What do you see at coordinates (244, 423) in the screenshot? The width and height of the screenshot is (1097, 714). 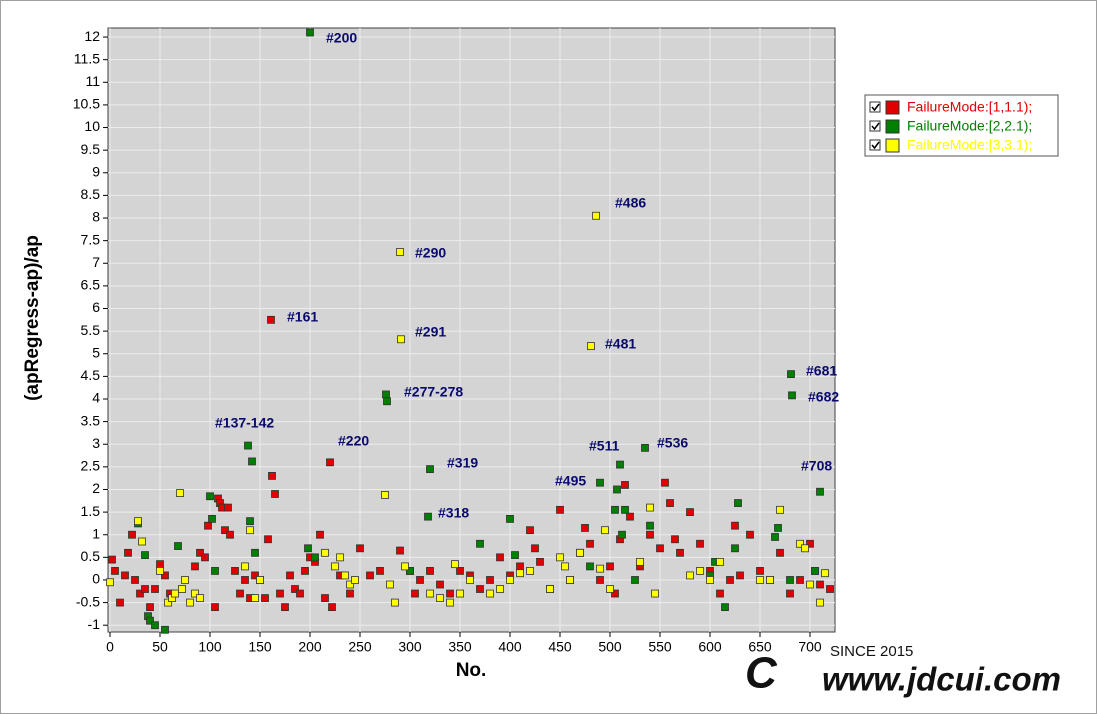 I see `annotation: #137-142` at bounding box center [244, 423].